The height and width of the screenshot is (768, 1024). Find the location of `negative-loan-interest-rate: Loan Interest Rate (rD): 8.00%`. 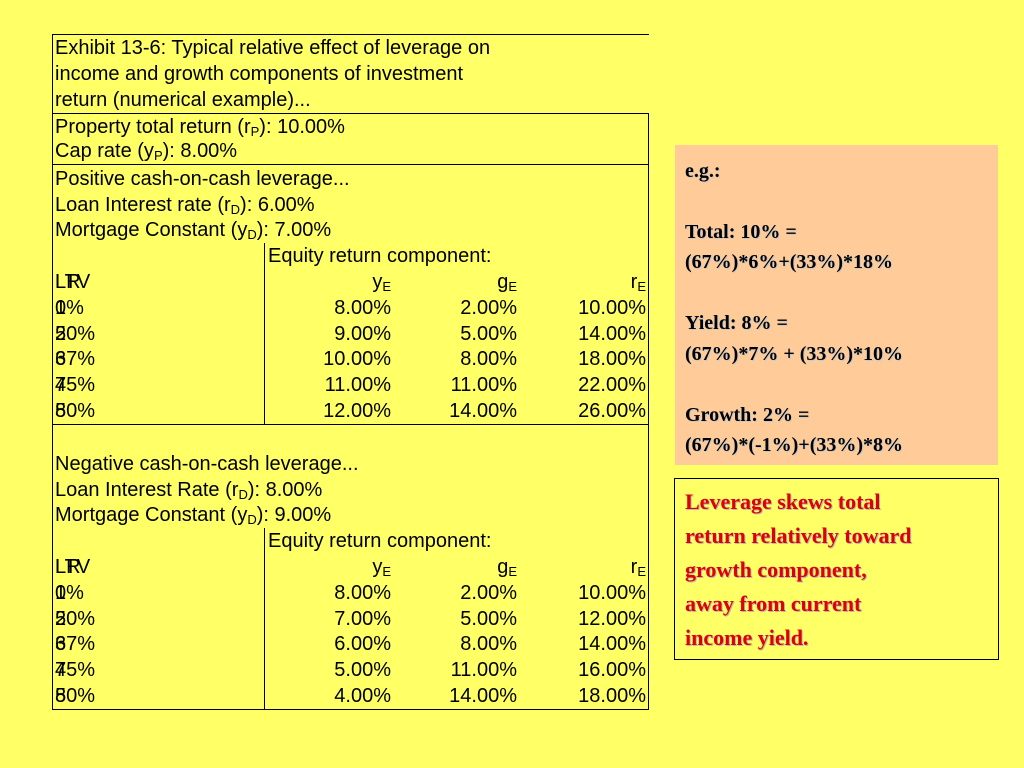

negative-loan-interest-rate: Loan Interest Rate (rD): 8.00% is located at coordinates (189, 490).